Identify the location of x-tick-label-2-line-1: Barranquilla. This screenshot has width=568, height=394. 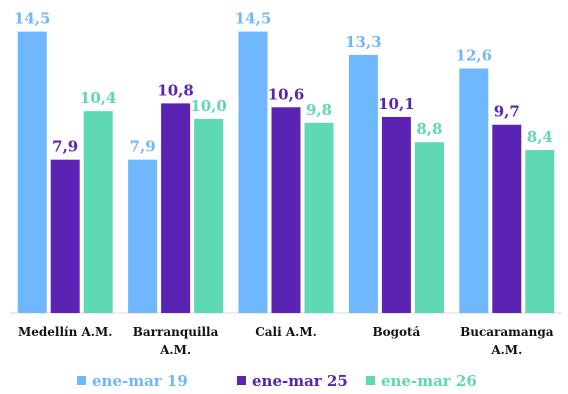
(176, 332).